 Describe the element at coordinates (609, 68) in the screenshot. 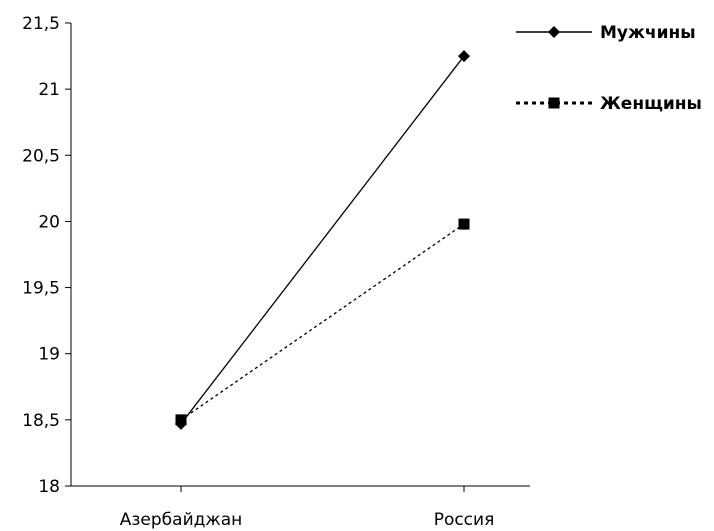

I see `legend: Мужчины Женщины` at that location.